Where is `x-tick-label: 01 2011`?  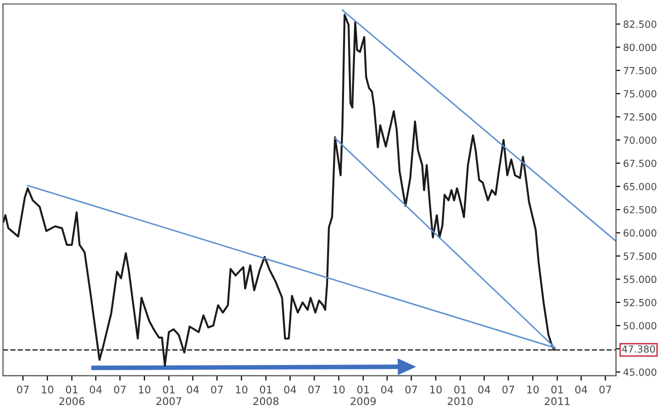 x-tick-label: 01 2011 is located at coordinates (557, 396).